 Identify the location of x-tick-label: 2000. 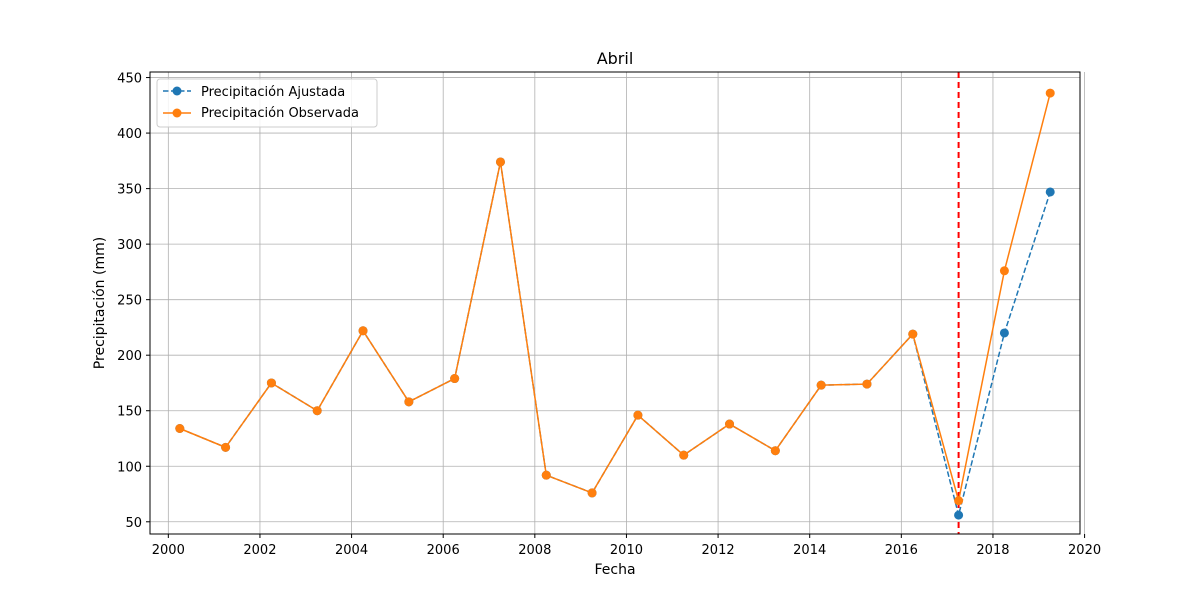
(168, 550).